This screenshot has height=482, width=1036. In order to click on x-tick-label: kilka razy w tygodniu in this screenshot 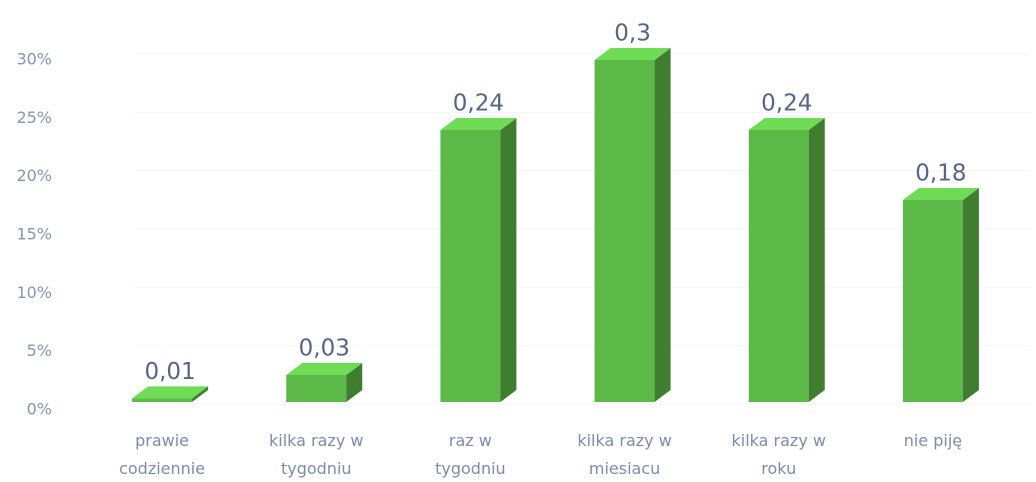, I will do `click(316, 454)`.